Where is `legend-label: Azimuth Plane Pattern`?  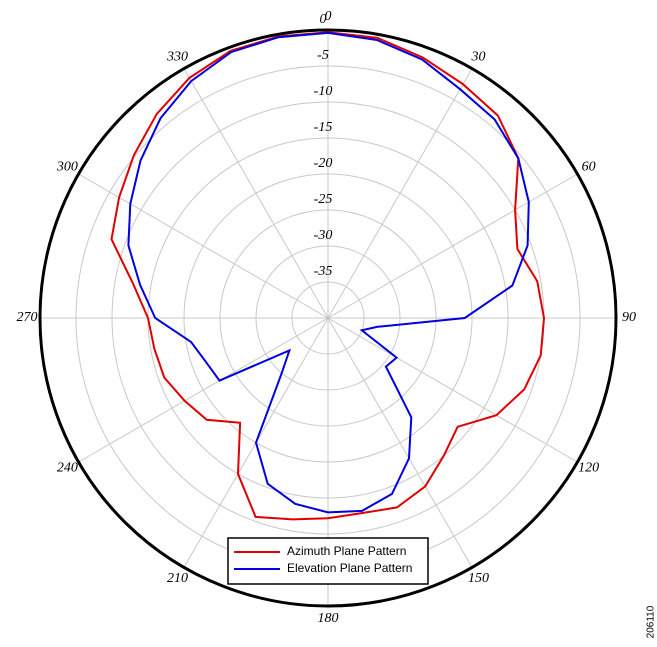
legend-label: Azimuth Plane Pattern is located at coordinates (346, 551).